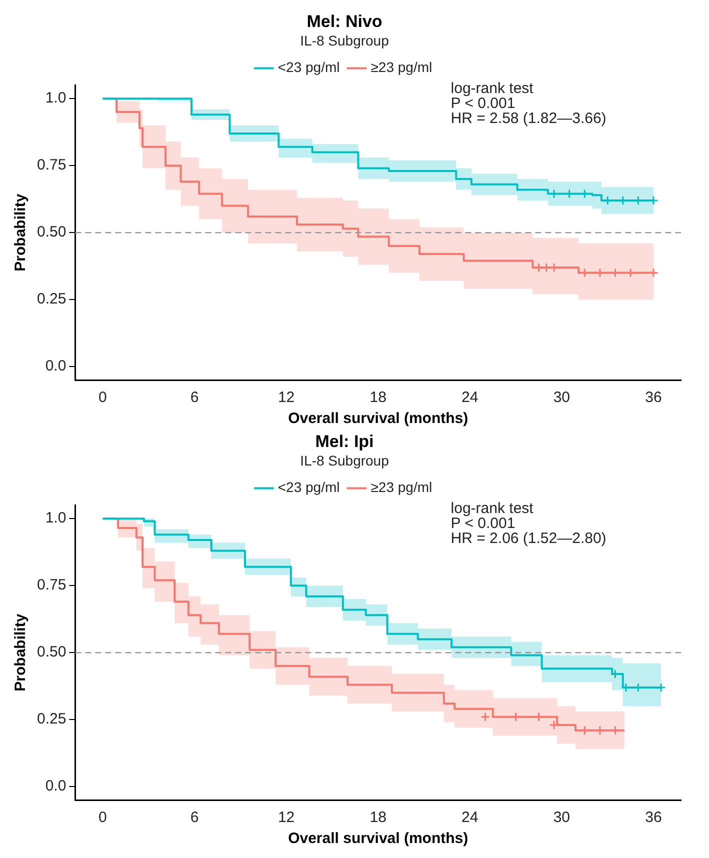  Describe the element at coordinates (344, 21) in the screenshot. I see `chart-title: Mel: Nivo` at that location.